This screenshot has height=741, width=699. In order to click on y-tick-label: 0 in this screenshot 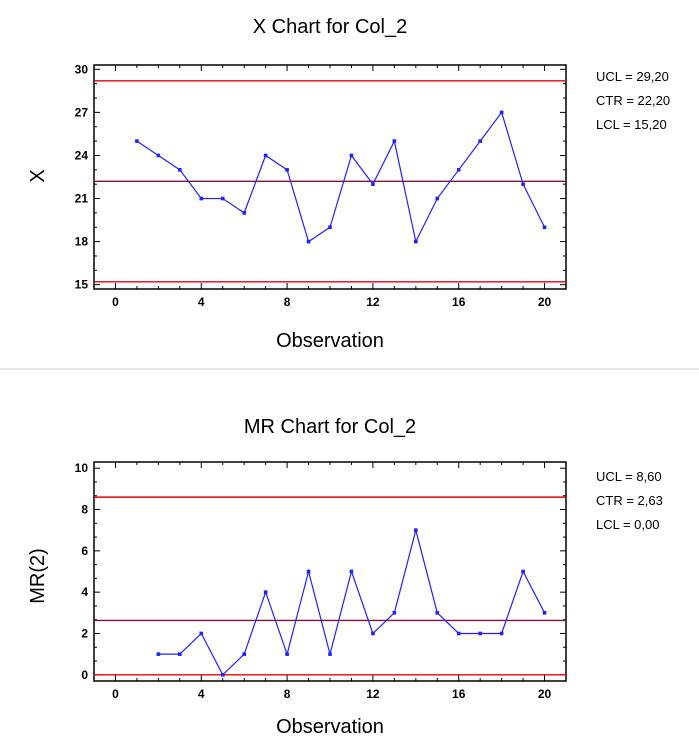, I will do `click(84, 675)`.